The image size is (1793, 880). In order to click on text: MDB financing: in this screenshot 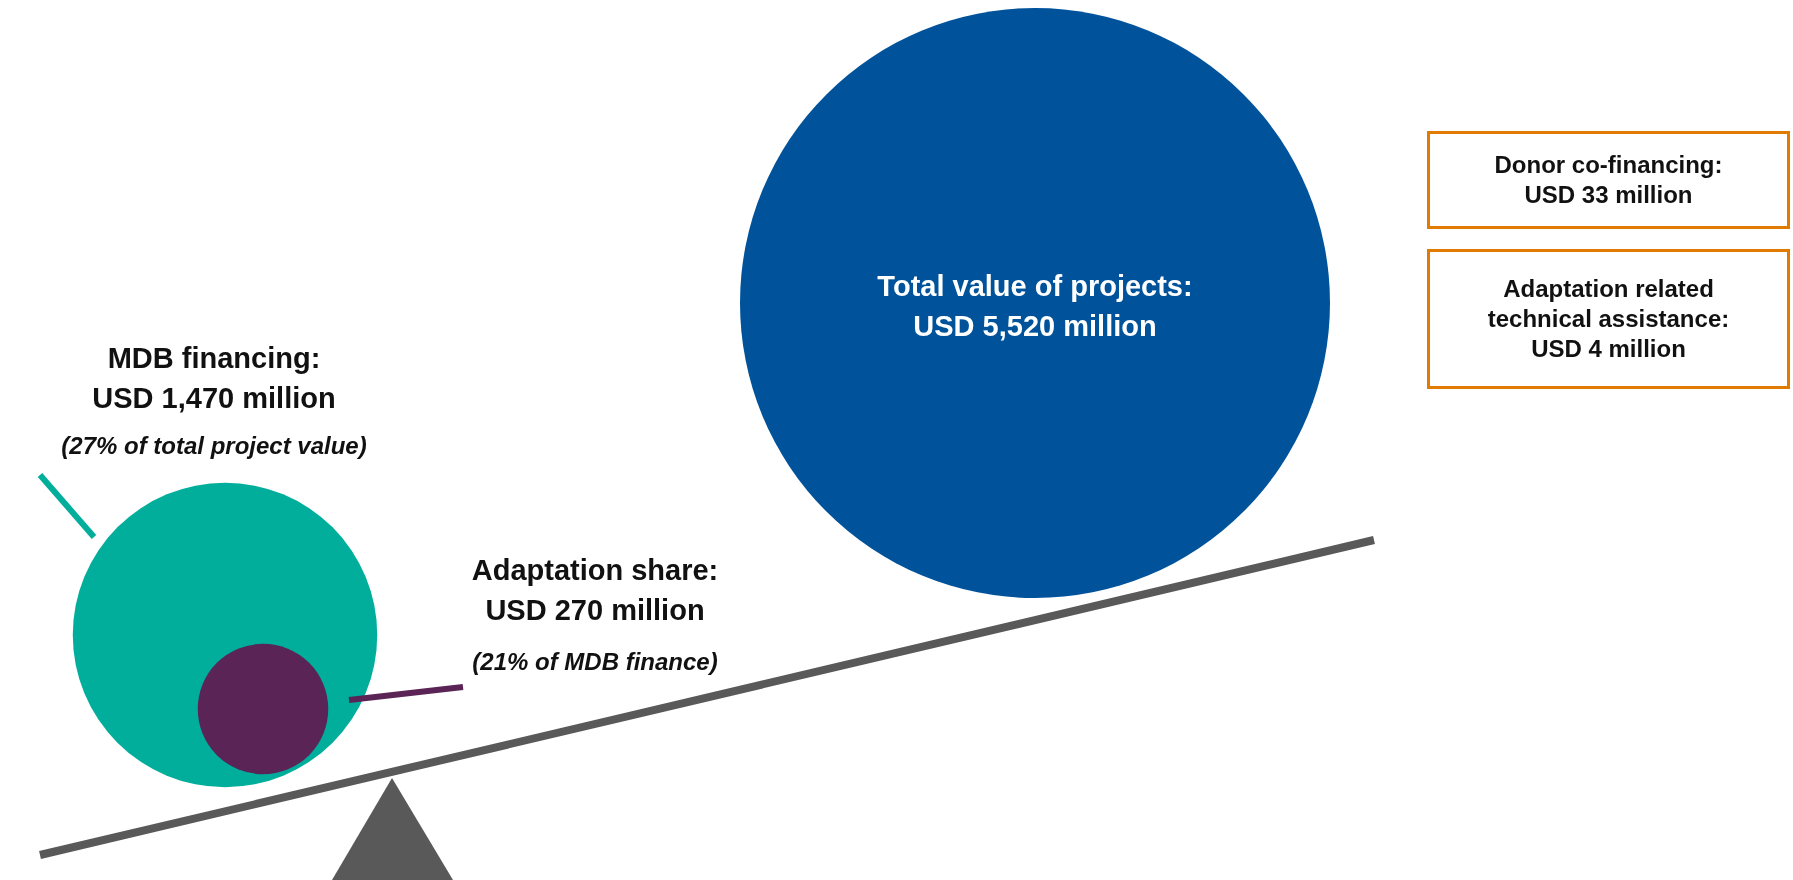, I will do `click(214, 358)`.